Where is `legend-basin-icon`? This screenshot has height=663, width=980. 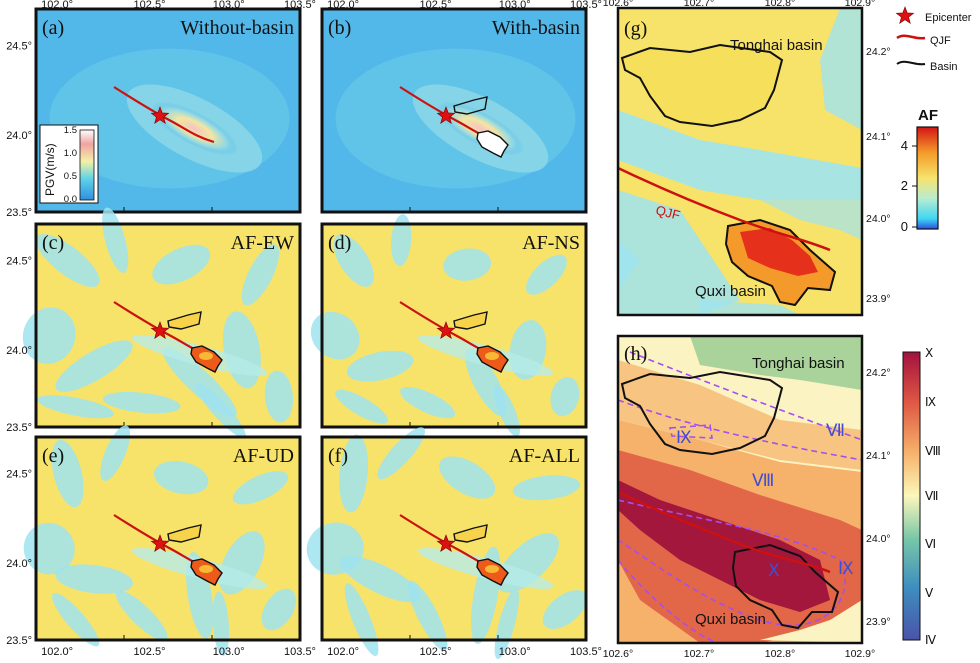 legend-basin-icon is located at coordinates (911, 63).